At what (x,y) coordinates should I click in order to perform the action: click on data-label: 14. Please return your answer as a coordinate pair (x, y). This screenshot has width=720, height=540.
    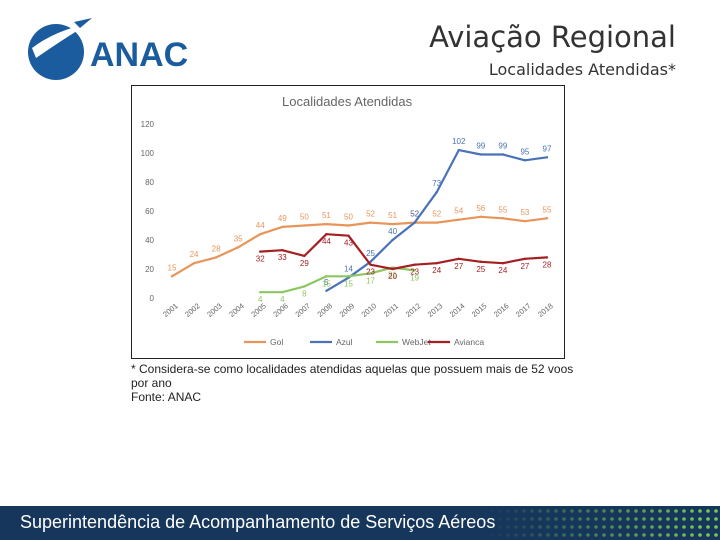
    Looking at the image, I should click on (348, 269).